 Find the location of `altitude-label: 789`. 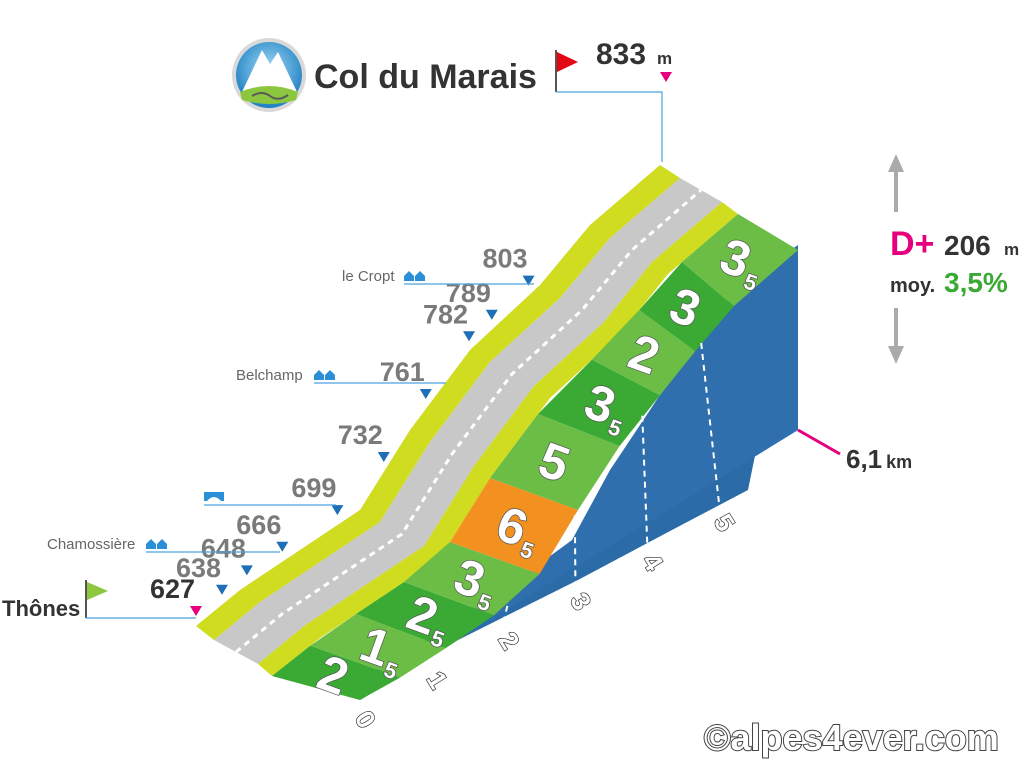

altitude-label: 789 is located at coordinates (468, 293).